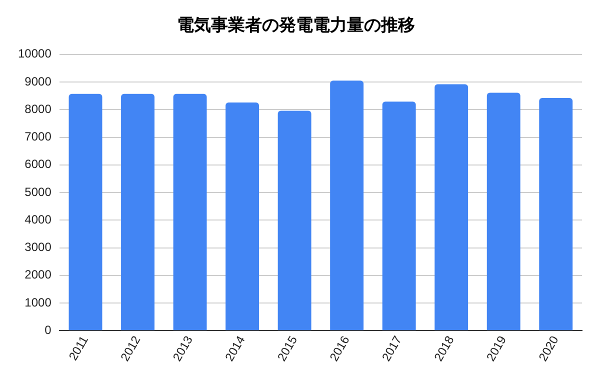 This screenshot has height=371, width=600. I want to click on chart-title: 電気事業者の発電電力量の推移, so click(296, 26).